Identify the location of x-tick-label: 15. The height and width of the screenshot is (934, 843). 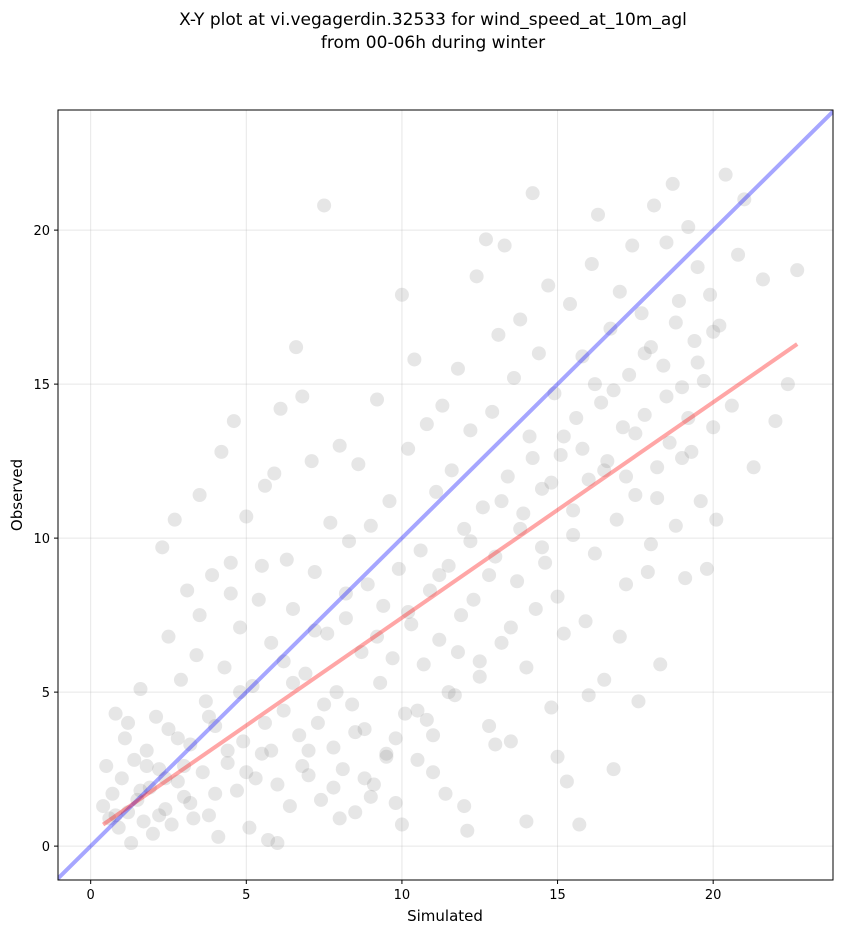
(557, 895).